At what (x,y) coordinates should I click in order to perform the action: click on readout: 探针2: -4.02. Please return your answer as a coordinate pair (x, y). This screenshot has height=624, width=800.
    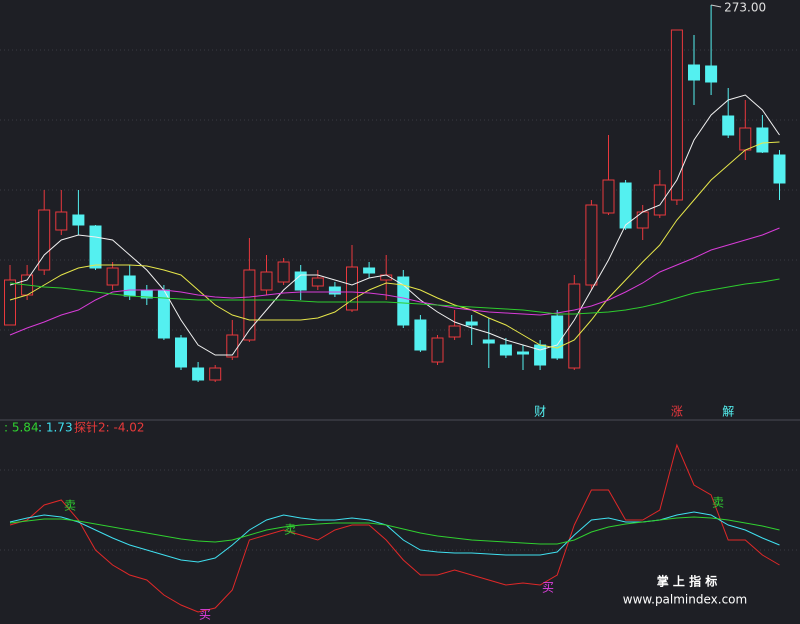
    Looking at the image, I should click on (109, 427).